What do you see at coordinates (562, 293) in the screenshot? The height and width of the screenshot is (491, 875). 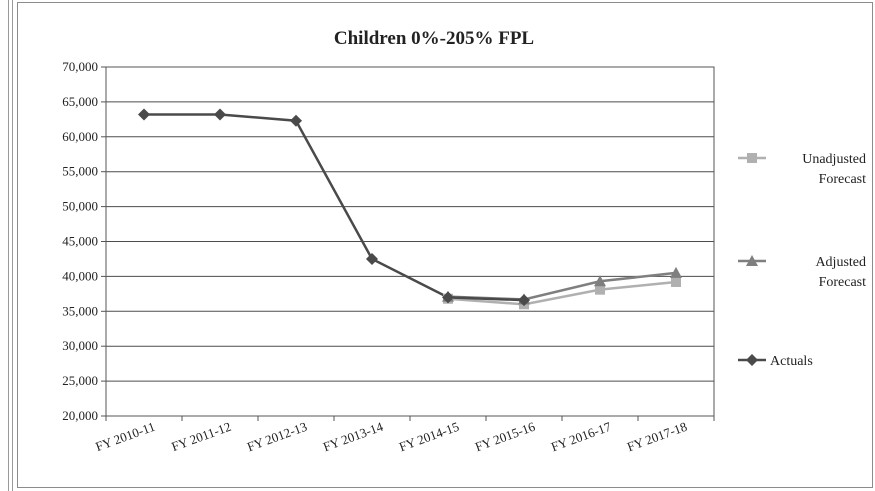 I see `unadjusted-forecast-line` at bounding box center [562, 293].